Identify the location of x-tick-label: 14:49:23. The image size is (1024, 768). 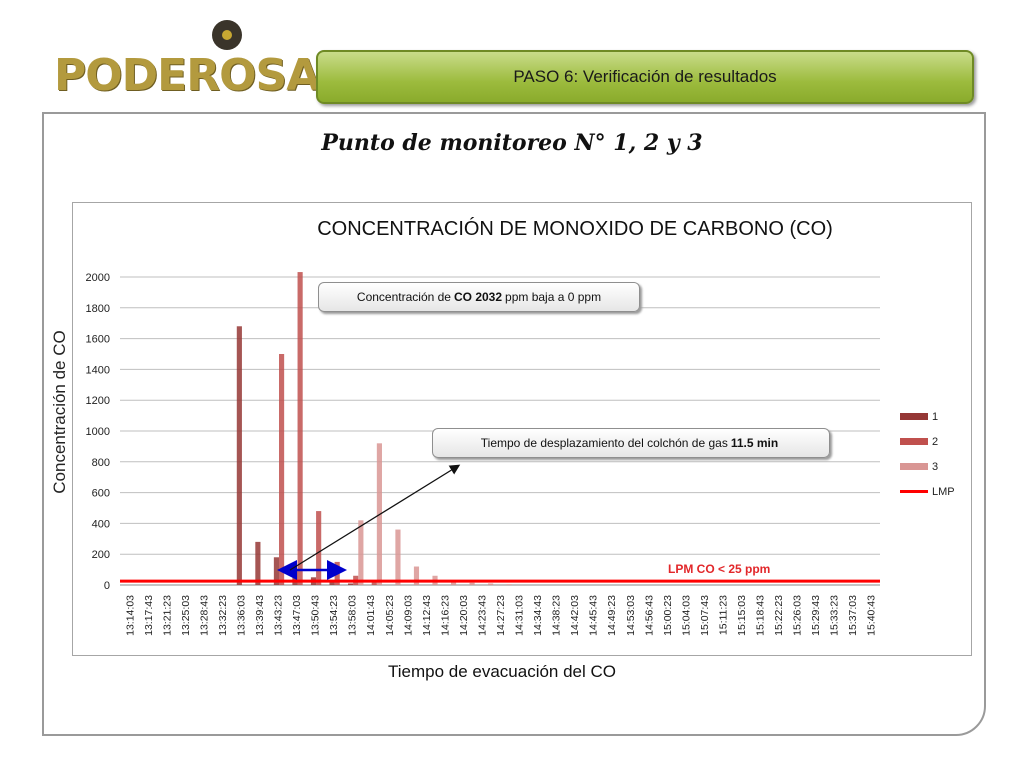
(612, 615).